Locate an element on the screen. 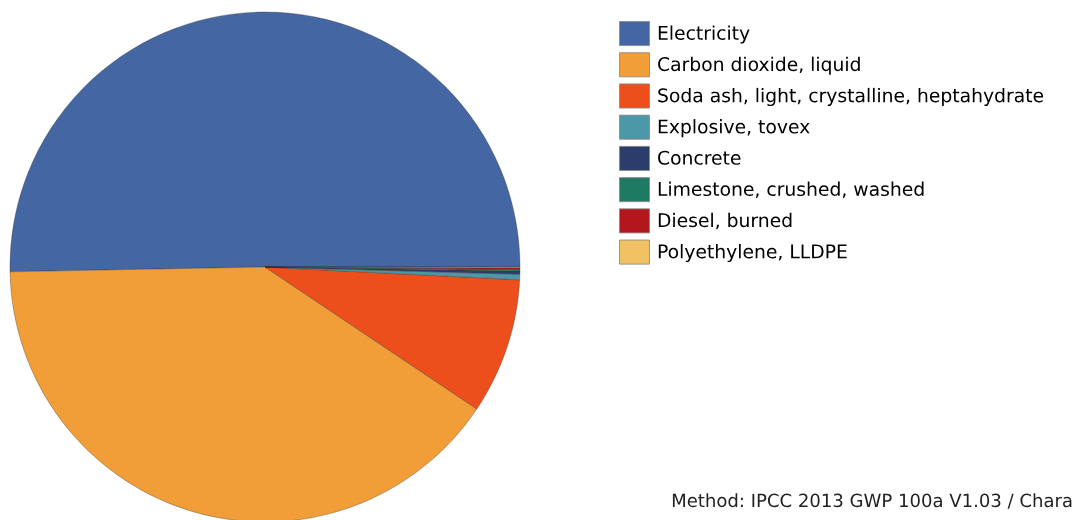 The width and height of the screenshot is (1079, 520). legend-label: Concrete is located at coordinates (699, 157).